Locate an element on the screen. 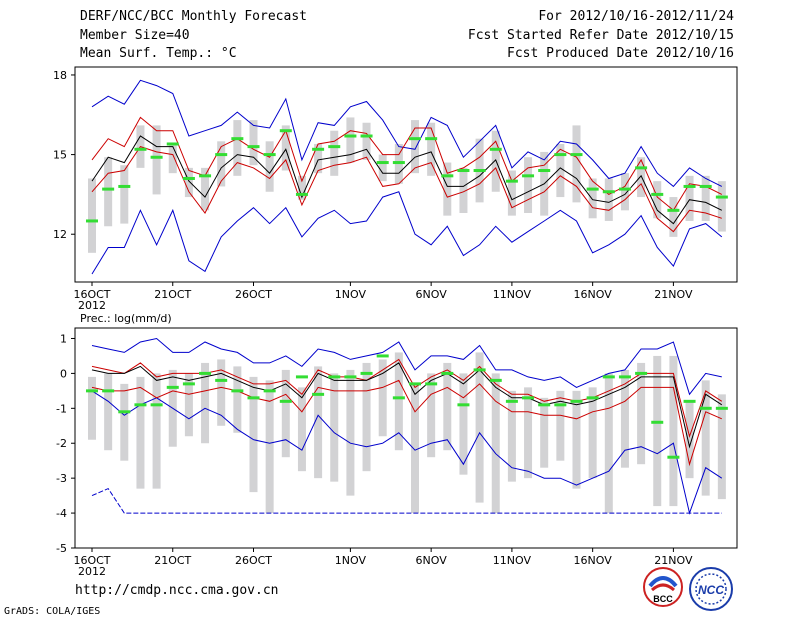 This screenshot has height=618, width=800. temp-x-tick-label: 6NOV is located at coordinates (432, 294).